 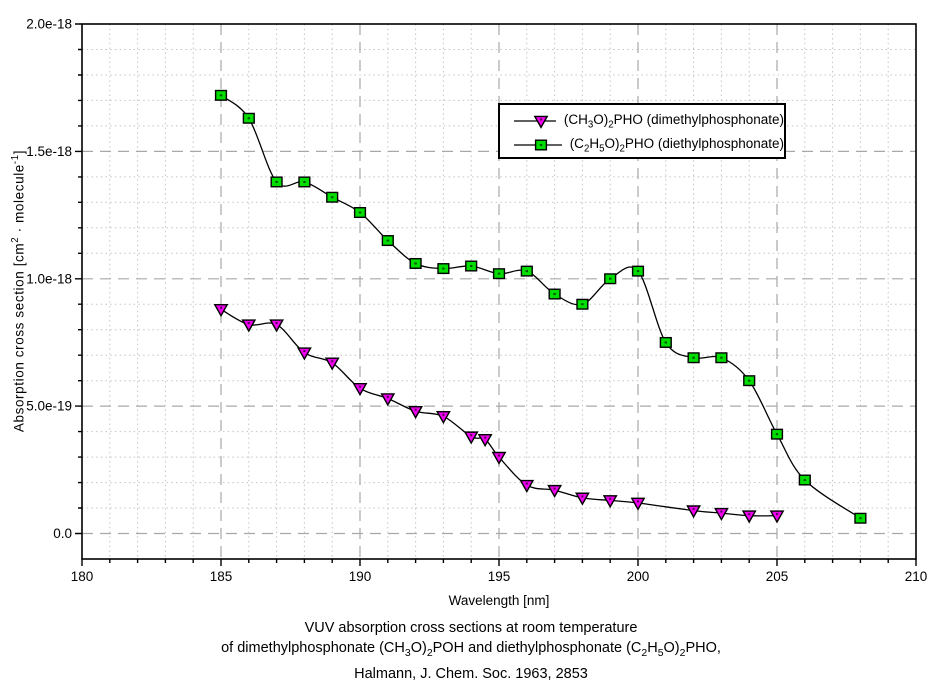 I want to click on legend-label: (C2H5O)2PHO (diethylphosphonate), so click(x=676, y=145).